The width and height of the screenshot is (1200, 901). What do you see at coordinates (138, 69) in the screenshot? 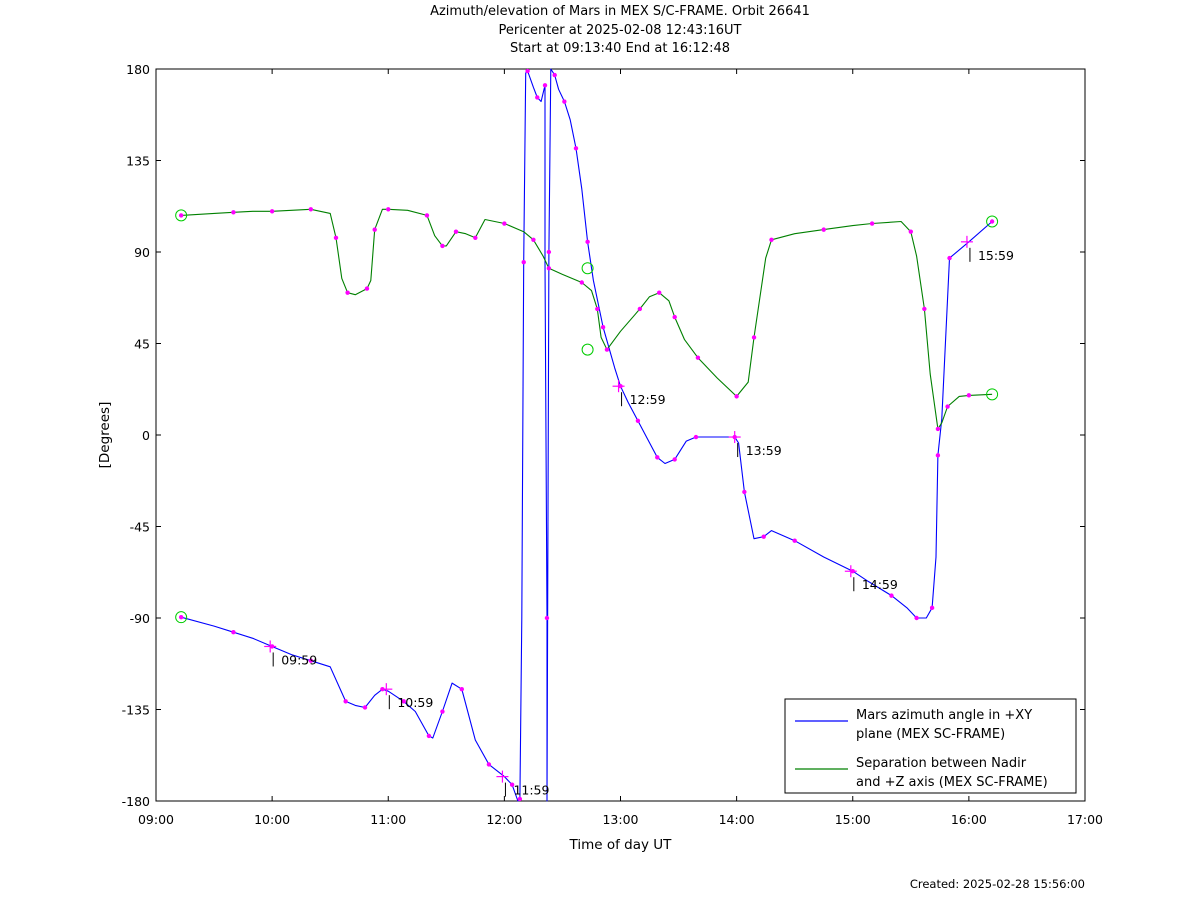
I see `y-tick-label: 180` at bounding box center [138, 69].